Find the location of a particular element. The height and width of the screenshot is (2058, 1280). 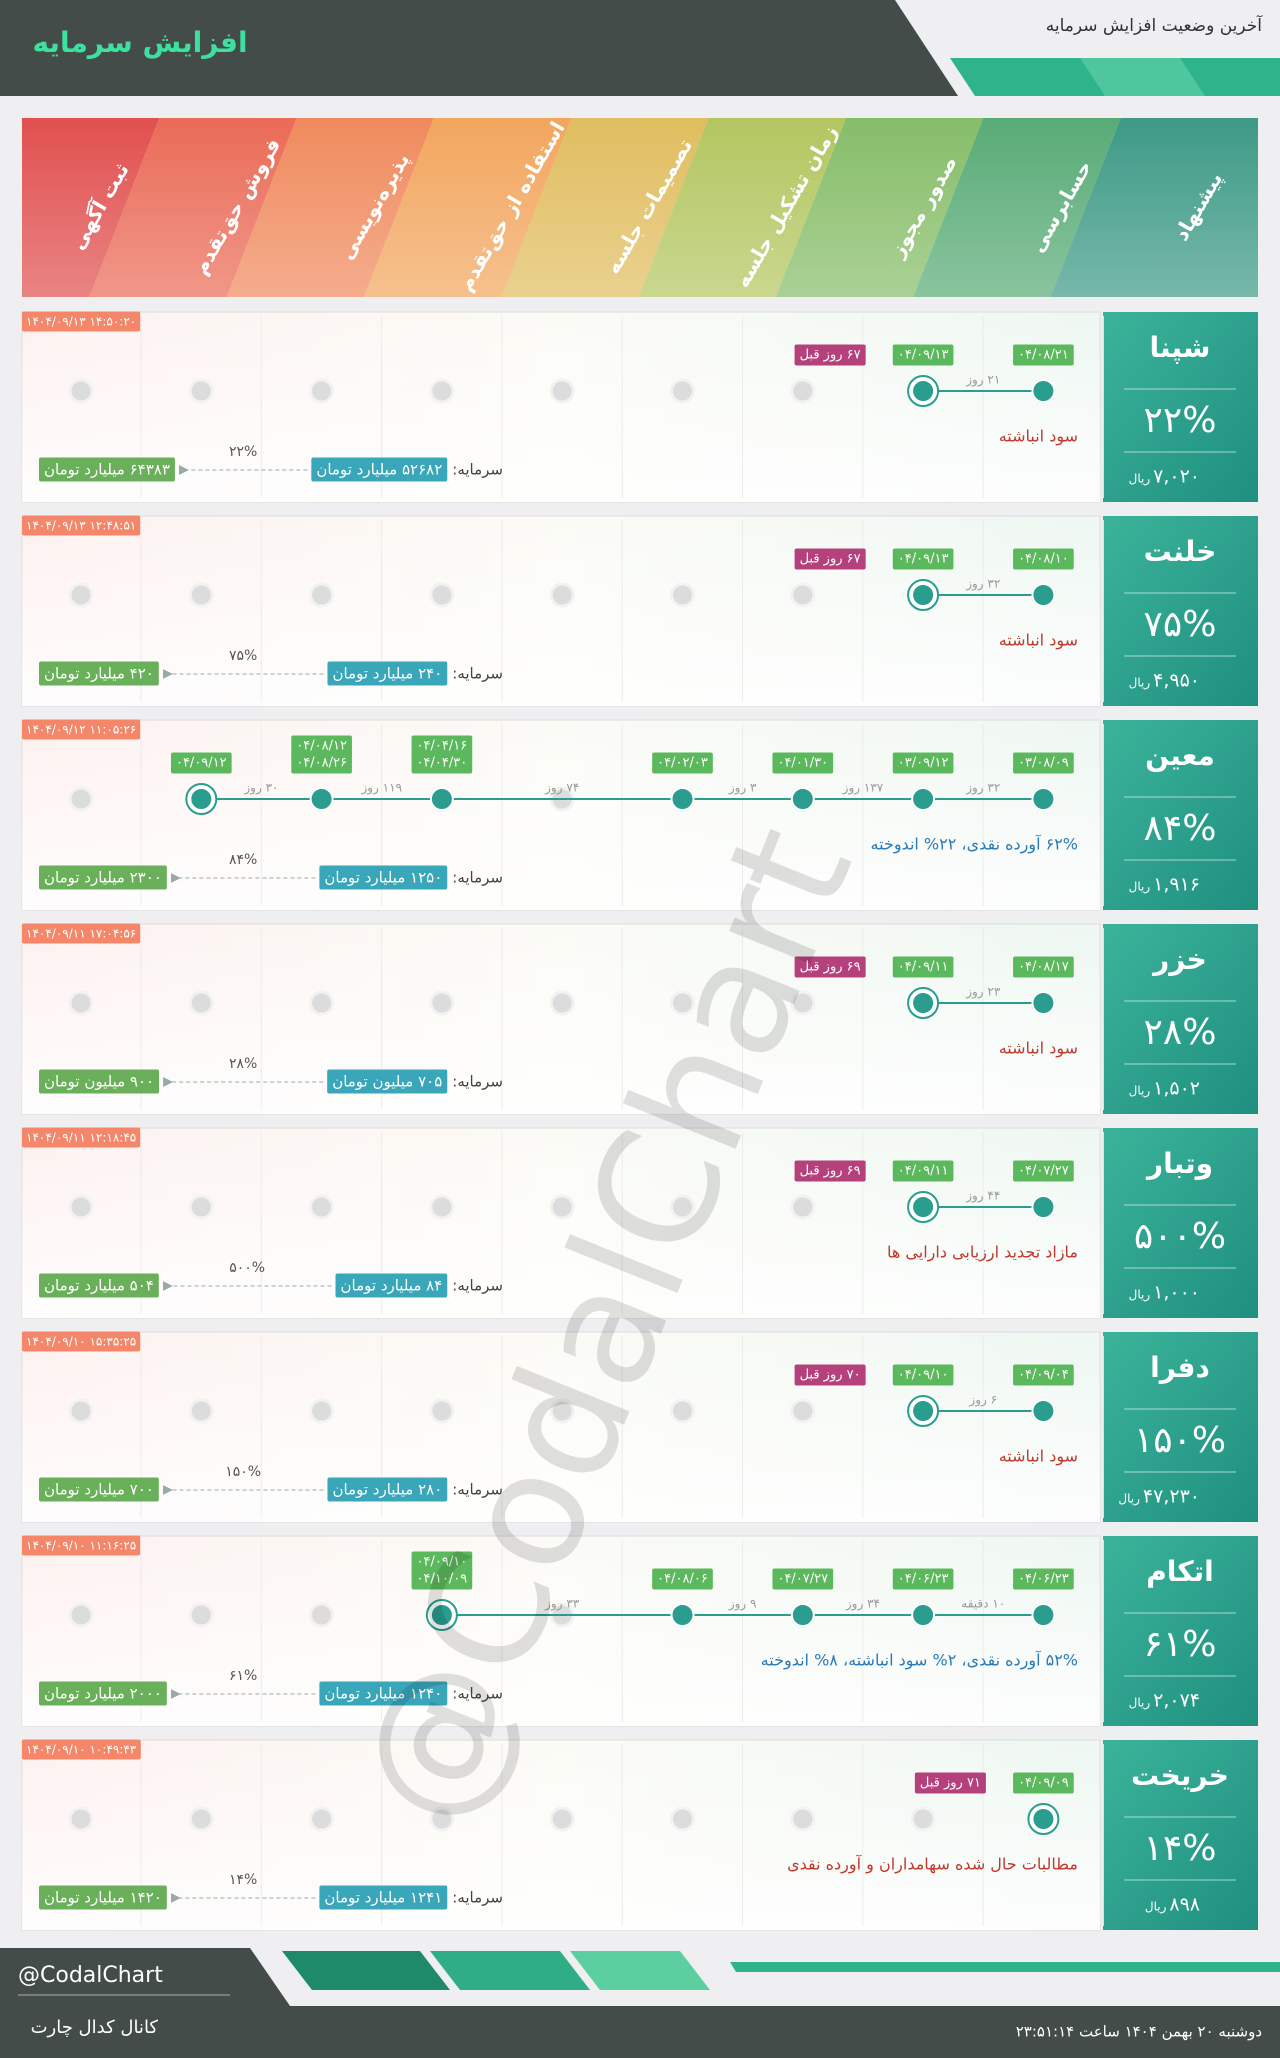

stock-percent: ۲۸% is located at coordinates (1180, 1032).